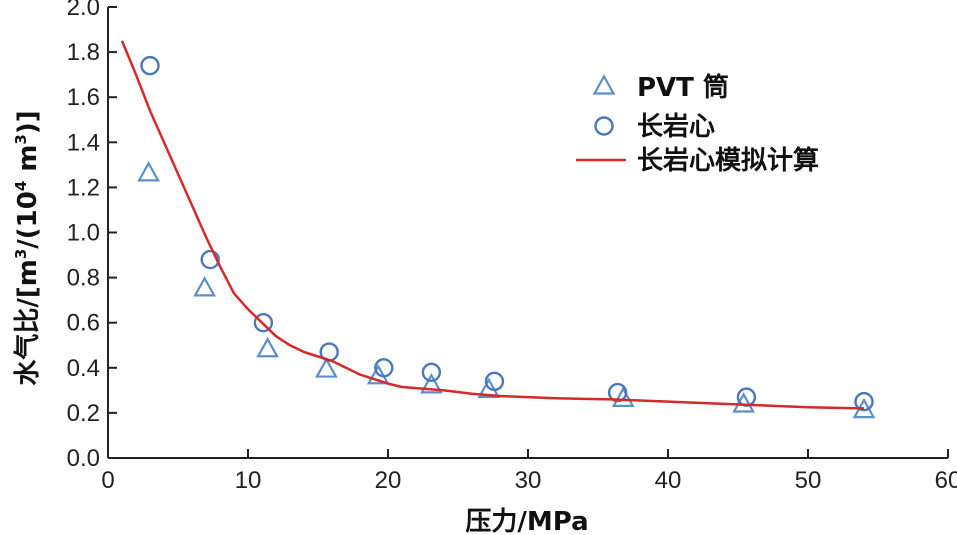 This screenshot has width=957, height=535. I want to click on x-tick-label: 40, so click(668, 480).